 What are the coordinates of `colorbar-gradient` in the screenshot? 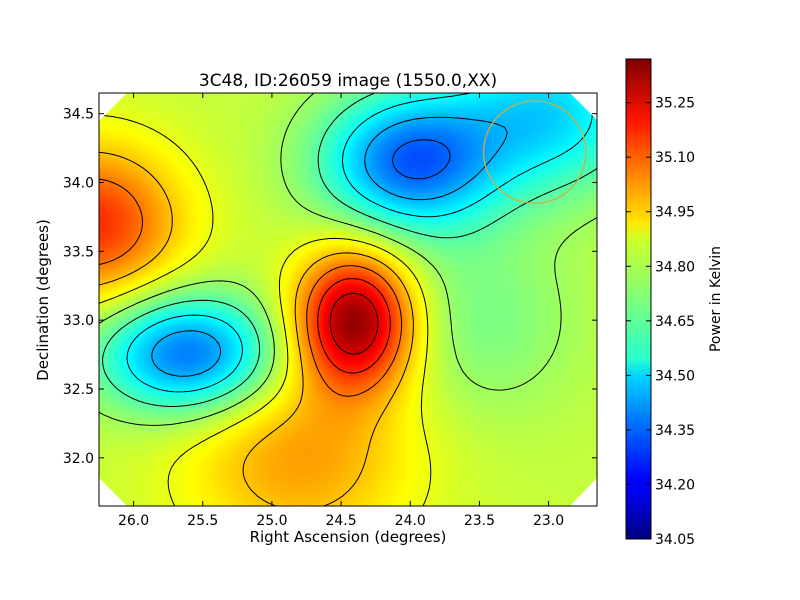 It's located at (638, 299).